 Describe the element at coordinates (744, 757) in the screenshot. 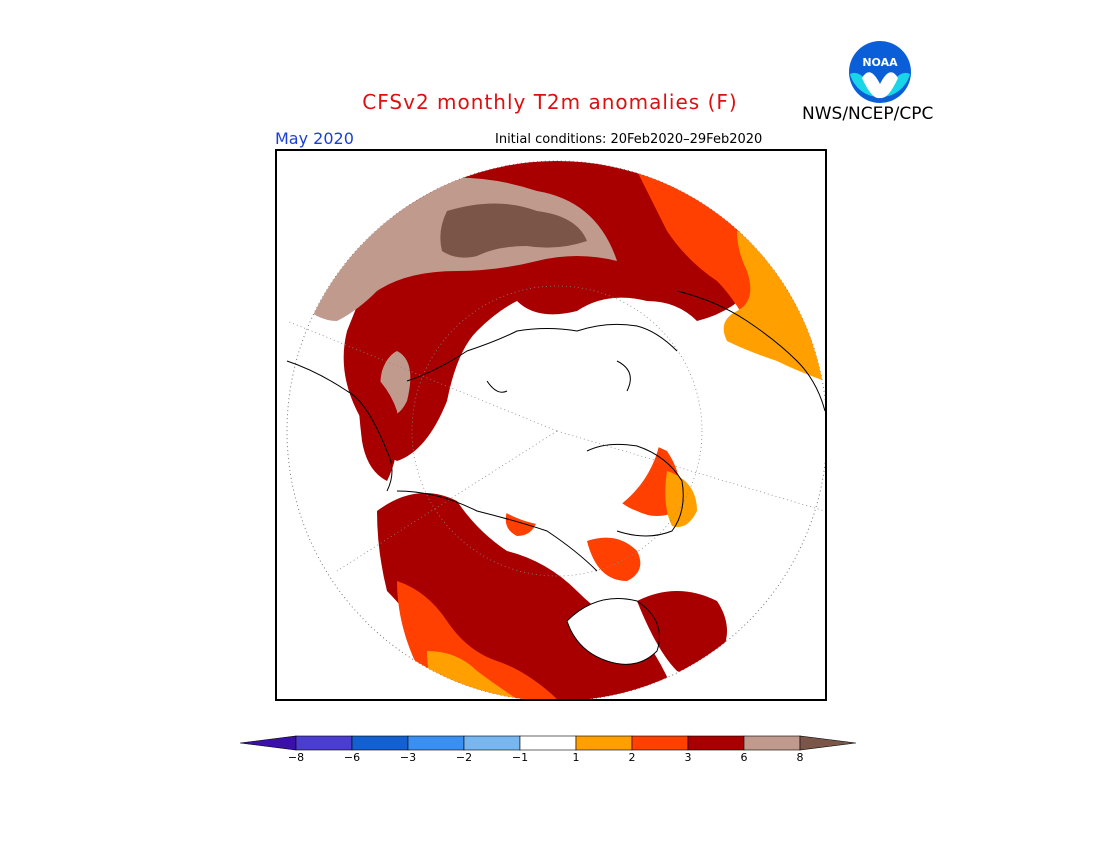

I see `colorbar-tick-label: 6` at that location.